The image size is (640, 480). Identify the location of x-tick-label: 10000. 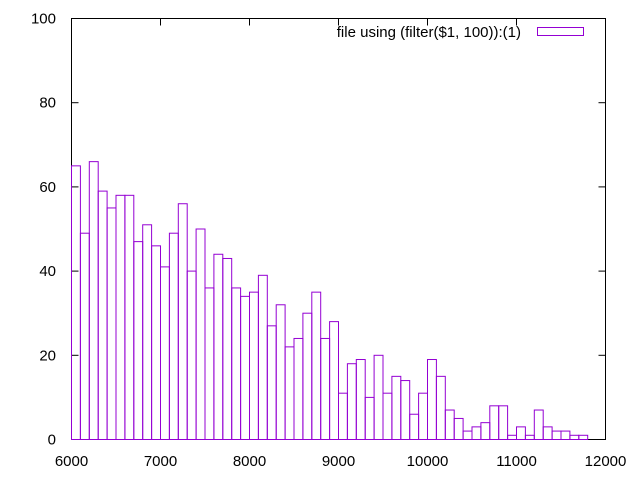
(428, 461).